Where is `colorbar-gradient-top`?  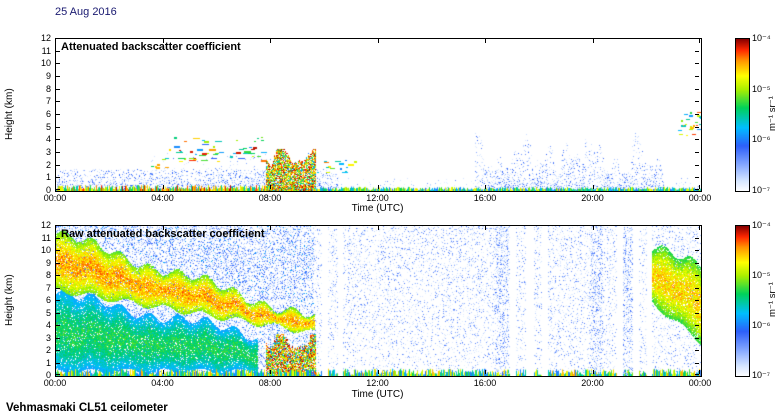
colorbar-gradient-top is located at coordinates (742, 115).